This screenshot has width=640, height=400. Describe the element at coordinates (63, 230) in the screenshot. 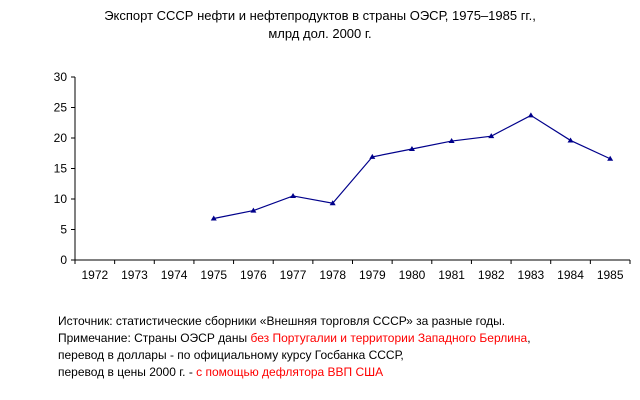

I see `y-tick-label: 5` at that location.